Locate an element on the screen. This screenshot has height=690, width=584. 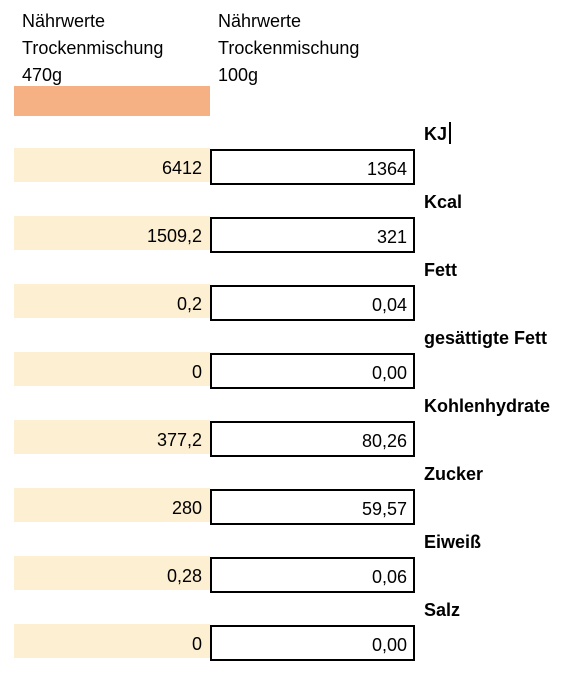
label-zucker: Zucker is located at coordinates (454, 474).